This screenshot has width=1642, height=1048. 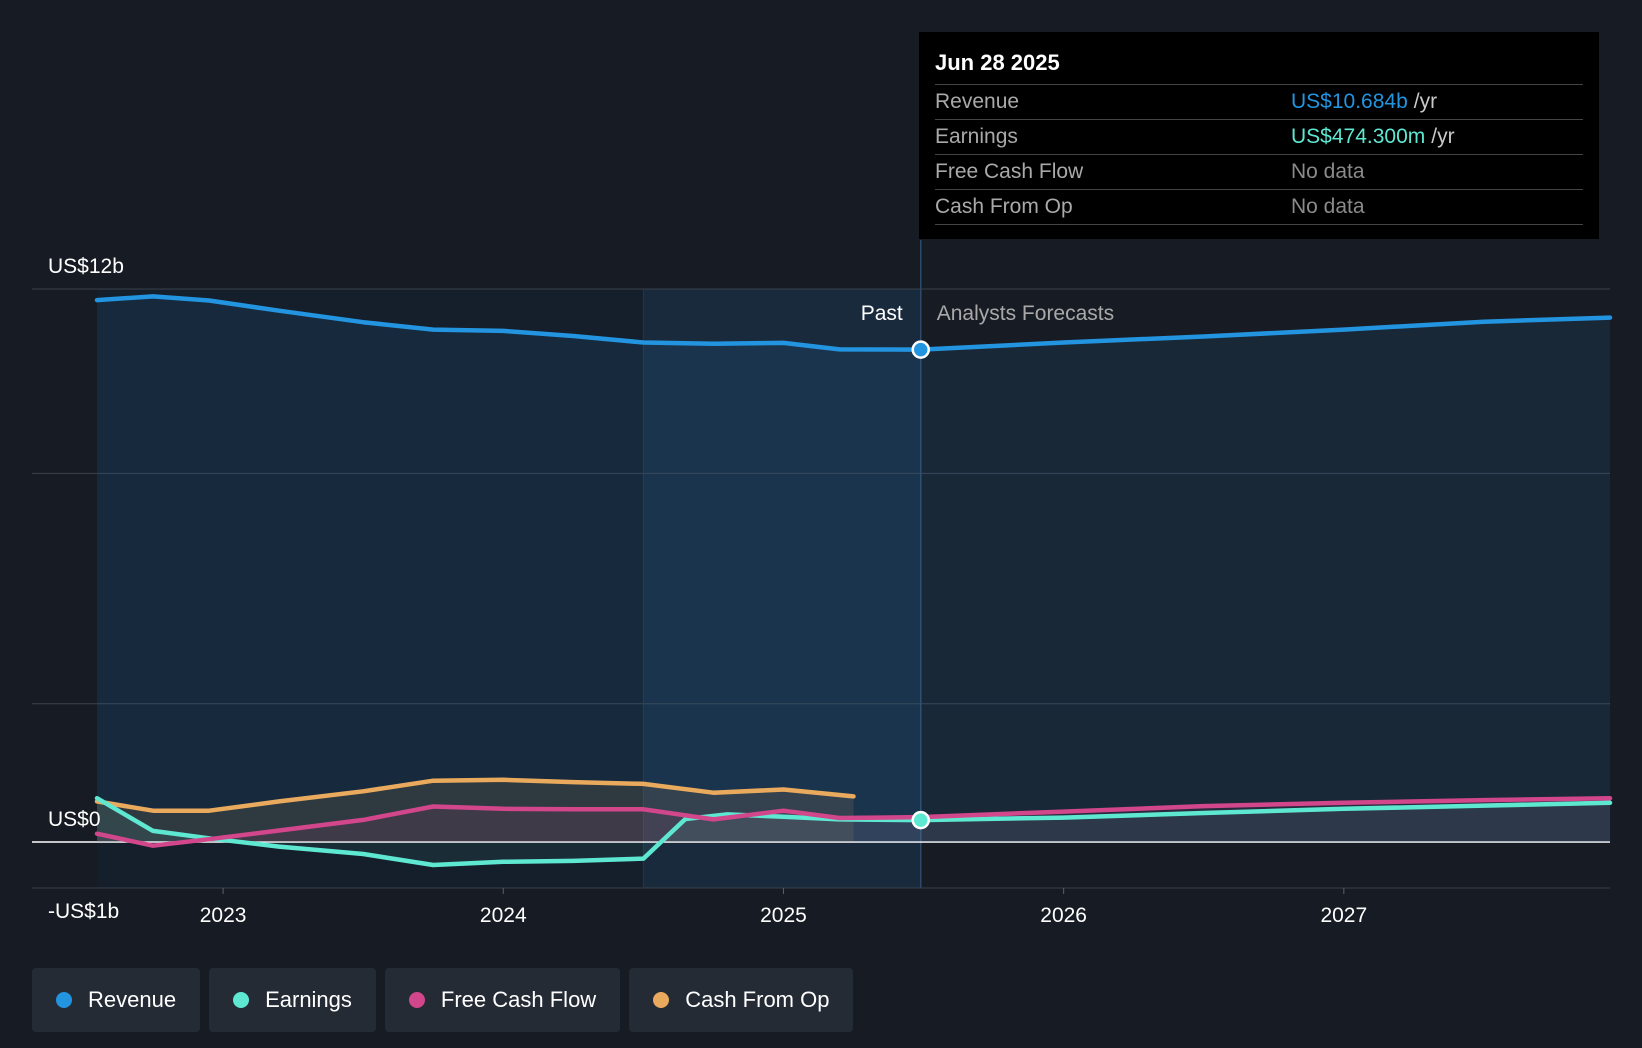 What do you see at coordinates (1004, 206) in the screenshot?
I see `tooltip-label: Cash From Op` at bounding box center [1004, 206].